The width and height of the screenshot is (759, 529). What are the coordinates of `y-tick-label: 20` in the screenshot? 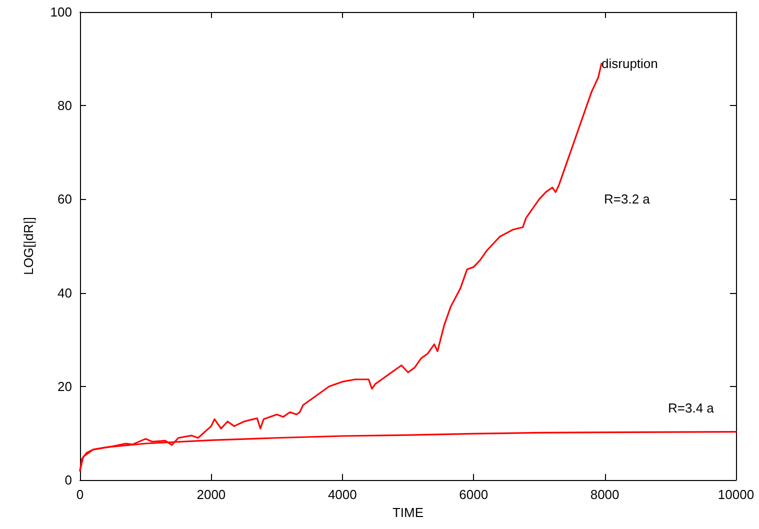 It's located at (65, 386).